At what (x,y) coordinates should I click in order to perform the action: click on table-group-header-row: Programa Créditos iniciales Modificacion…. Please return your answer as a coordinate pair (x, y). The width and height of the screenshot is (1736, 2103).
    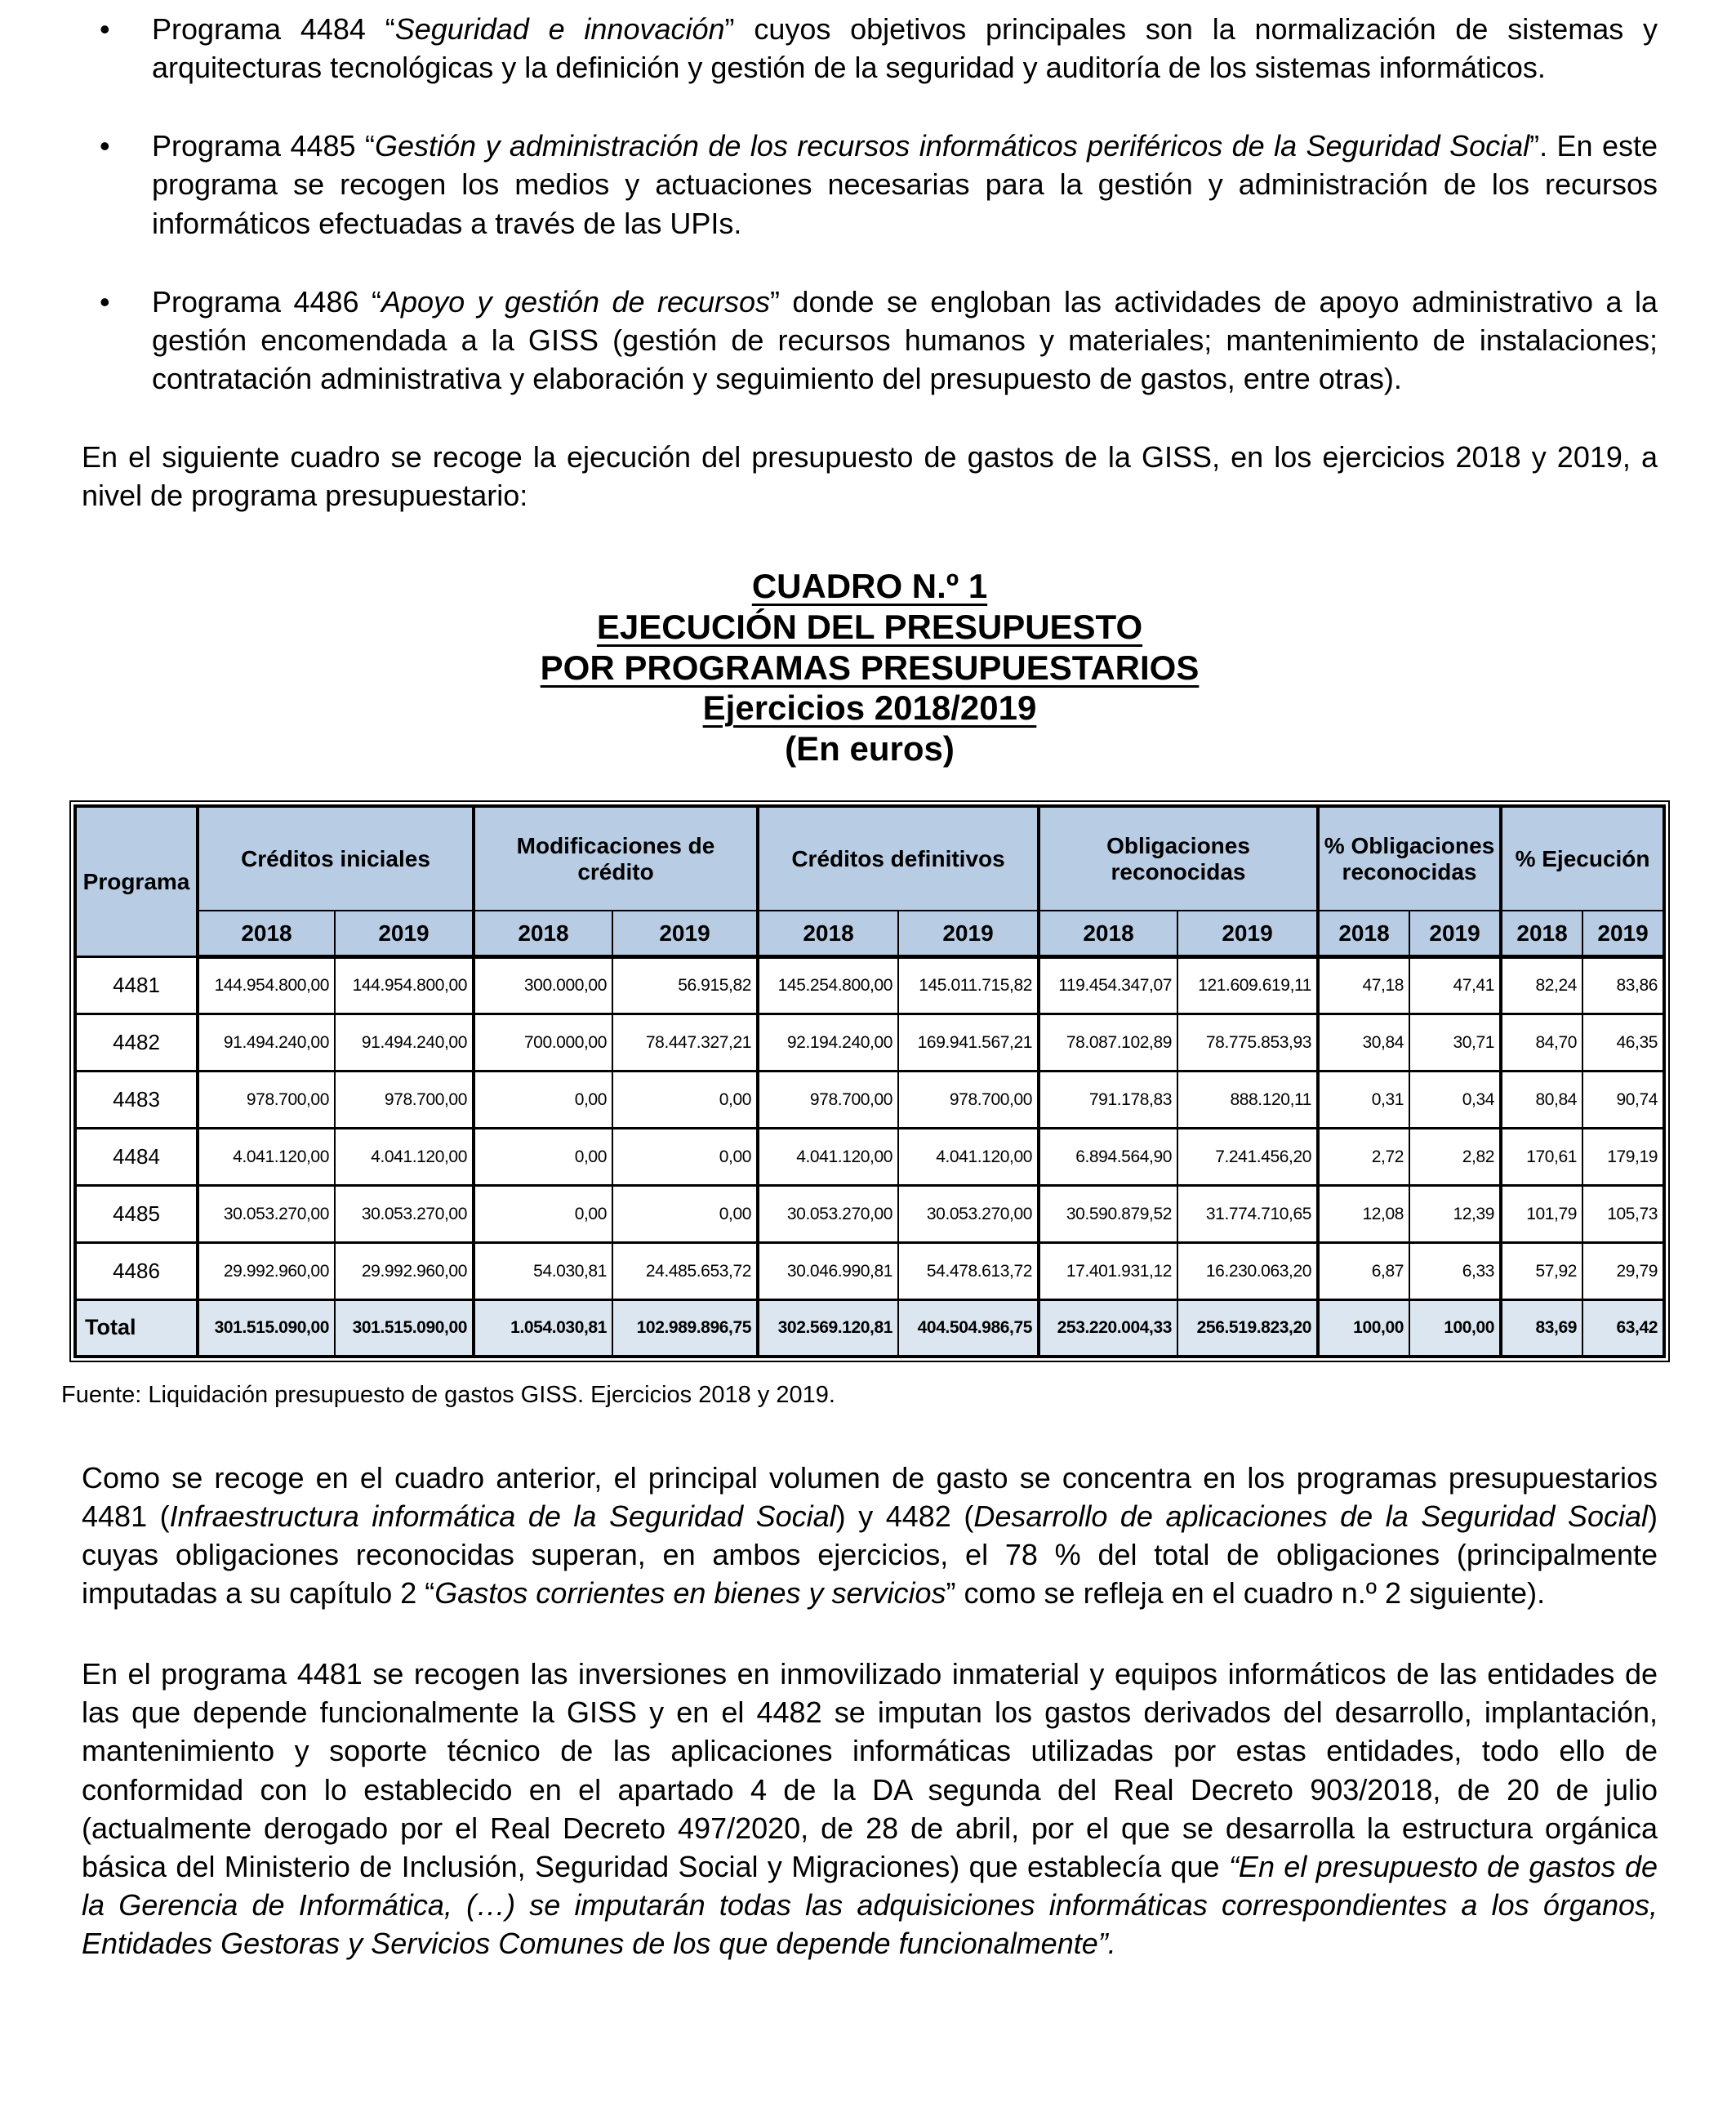
    Looking at the image, I should click on (870, 882).